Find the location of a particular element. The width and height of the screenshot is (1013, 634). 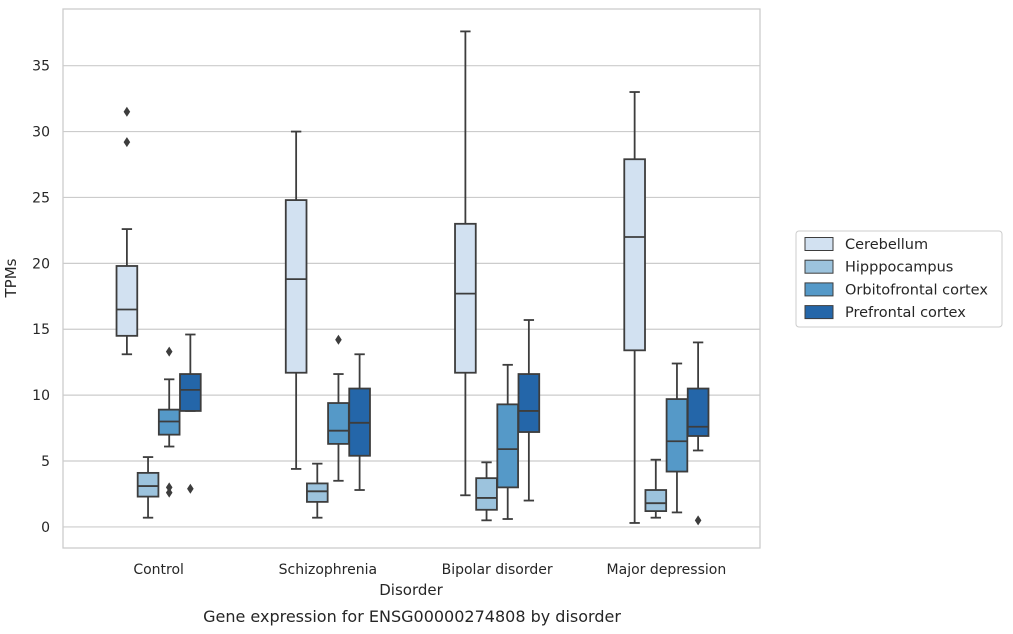

y-tick-label: 35 is located at coordinates (41, 67).